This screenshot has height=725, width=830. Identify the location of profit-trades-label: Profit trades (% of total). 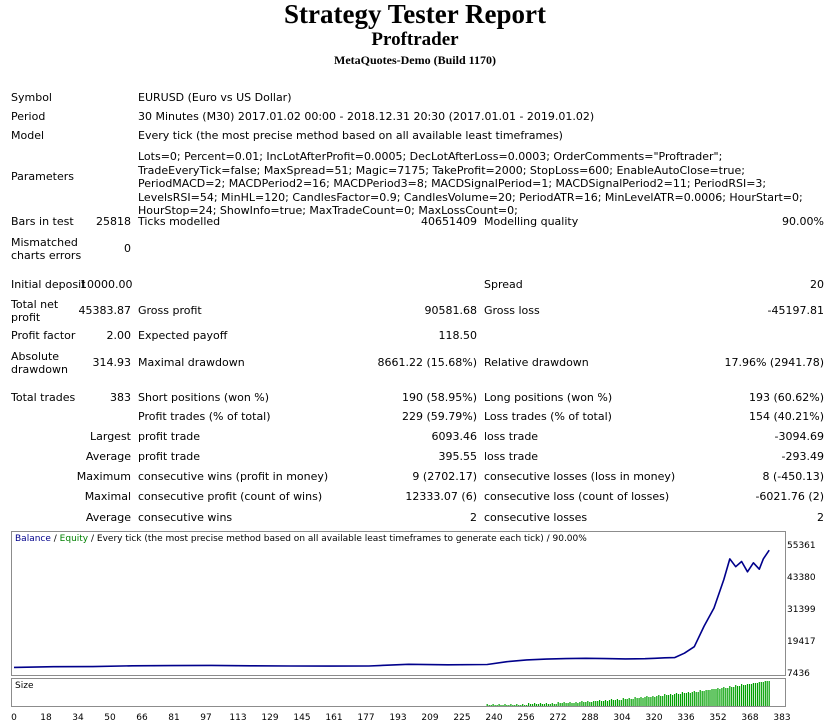
(204, 416).